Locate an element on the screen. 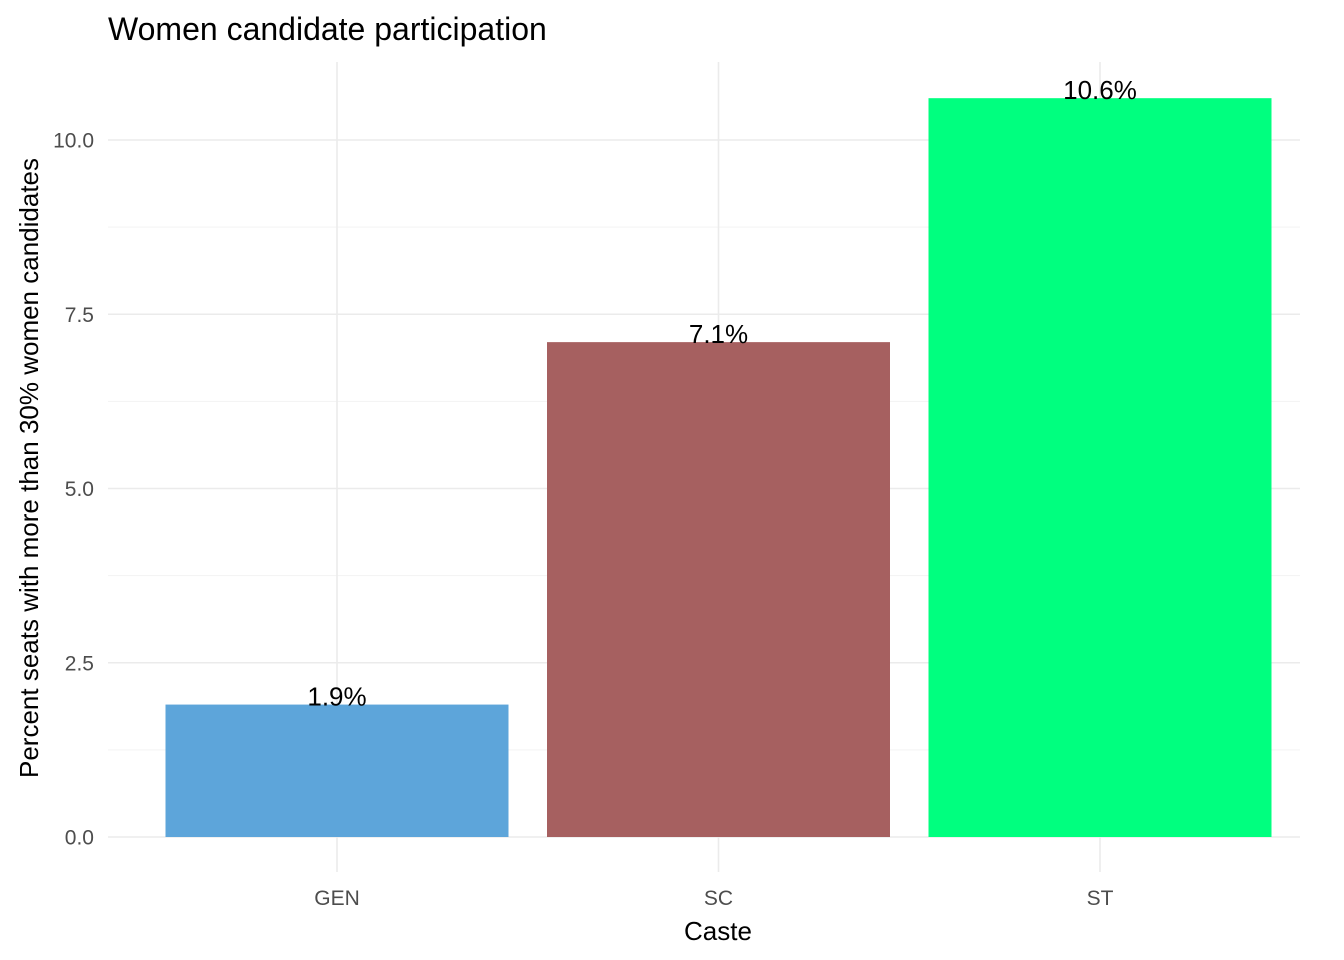  y-tick-label: 0.0 is located at coordinates (79, 838).